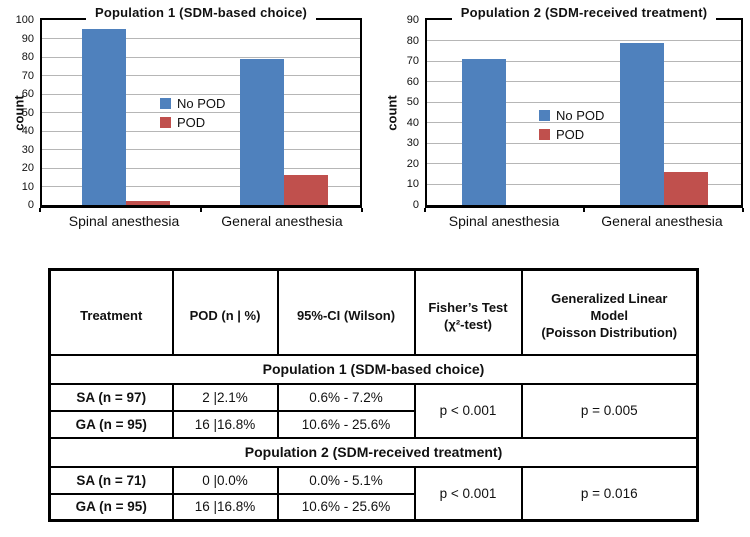 Image resolution: width=750 pixels, height=537 pixels. I want to click on chart-title: Population 1 (SDM-based choice), so click(201, 12).